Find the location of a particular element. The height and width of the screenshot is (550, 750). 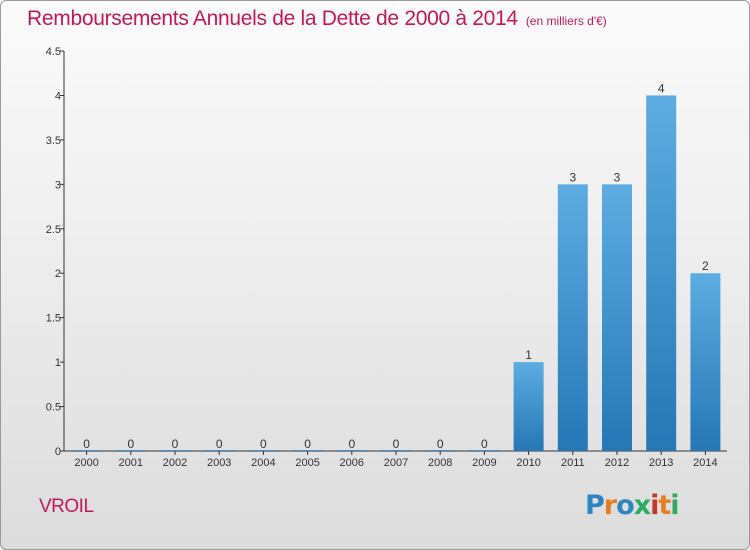

x-tick-label: 2005 is located at coordinates (307, 463).